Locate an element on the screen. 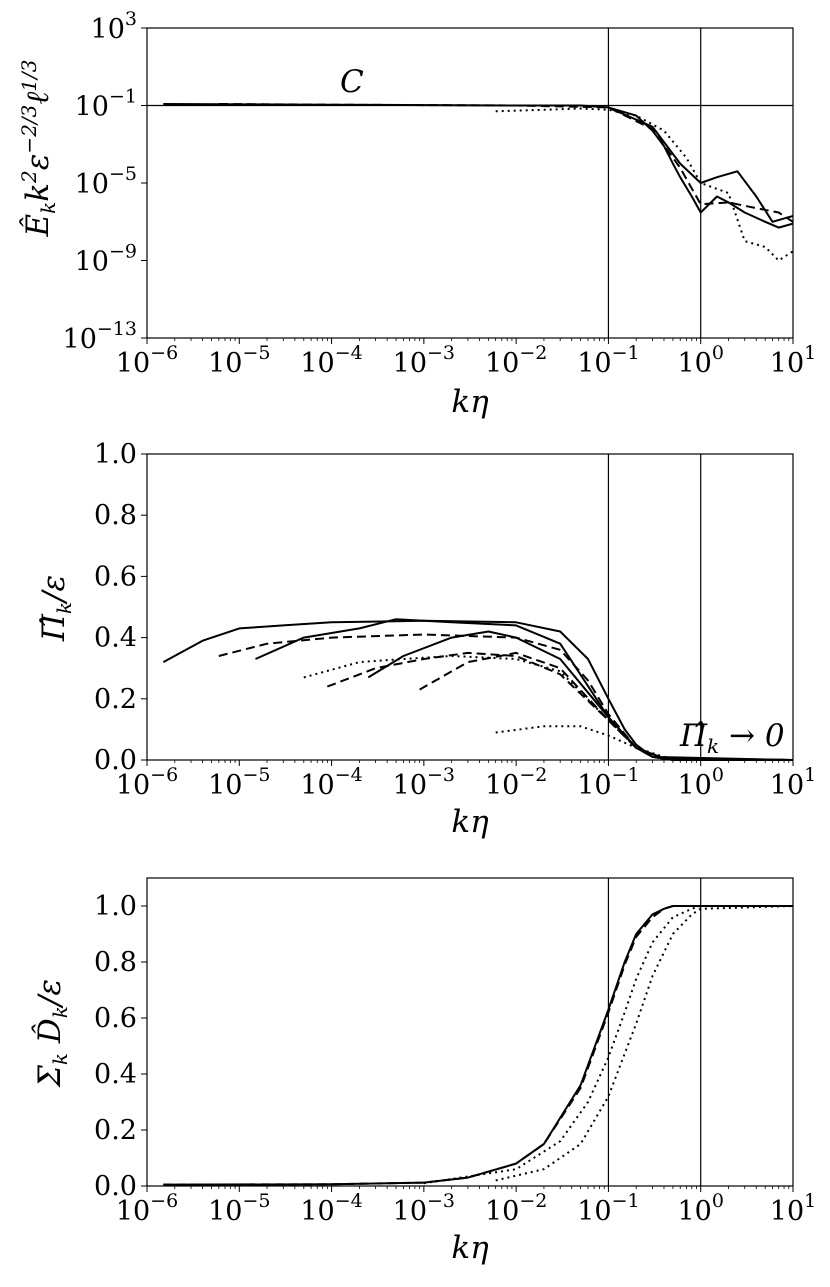 The height and width of the screenshot is (1287, 830). y-tick-label: 10⁻¹ is located at coordinates (106, 104).